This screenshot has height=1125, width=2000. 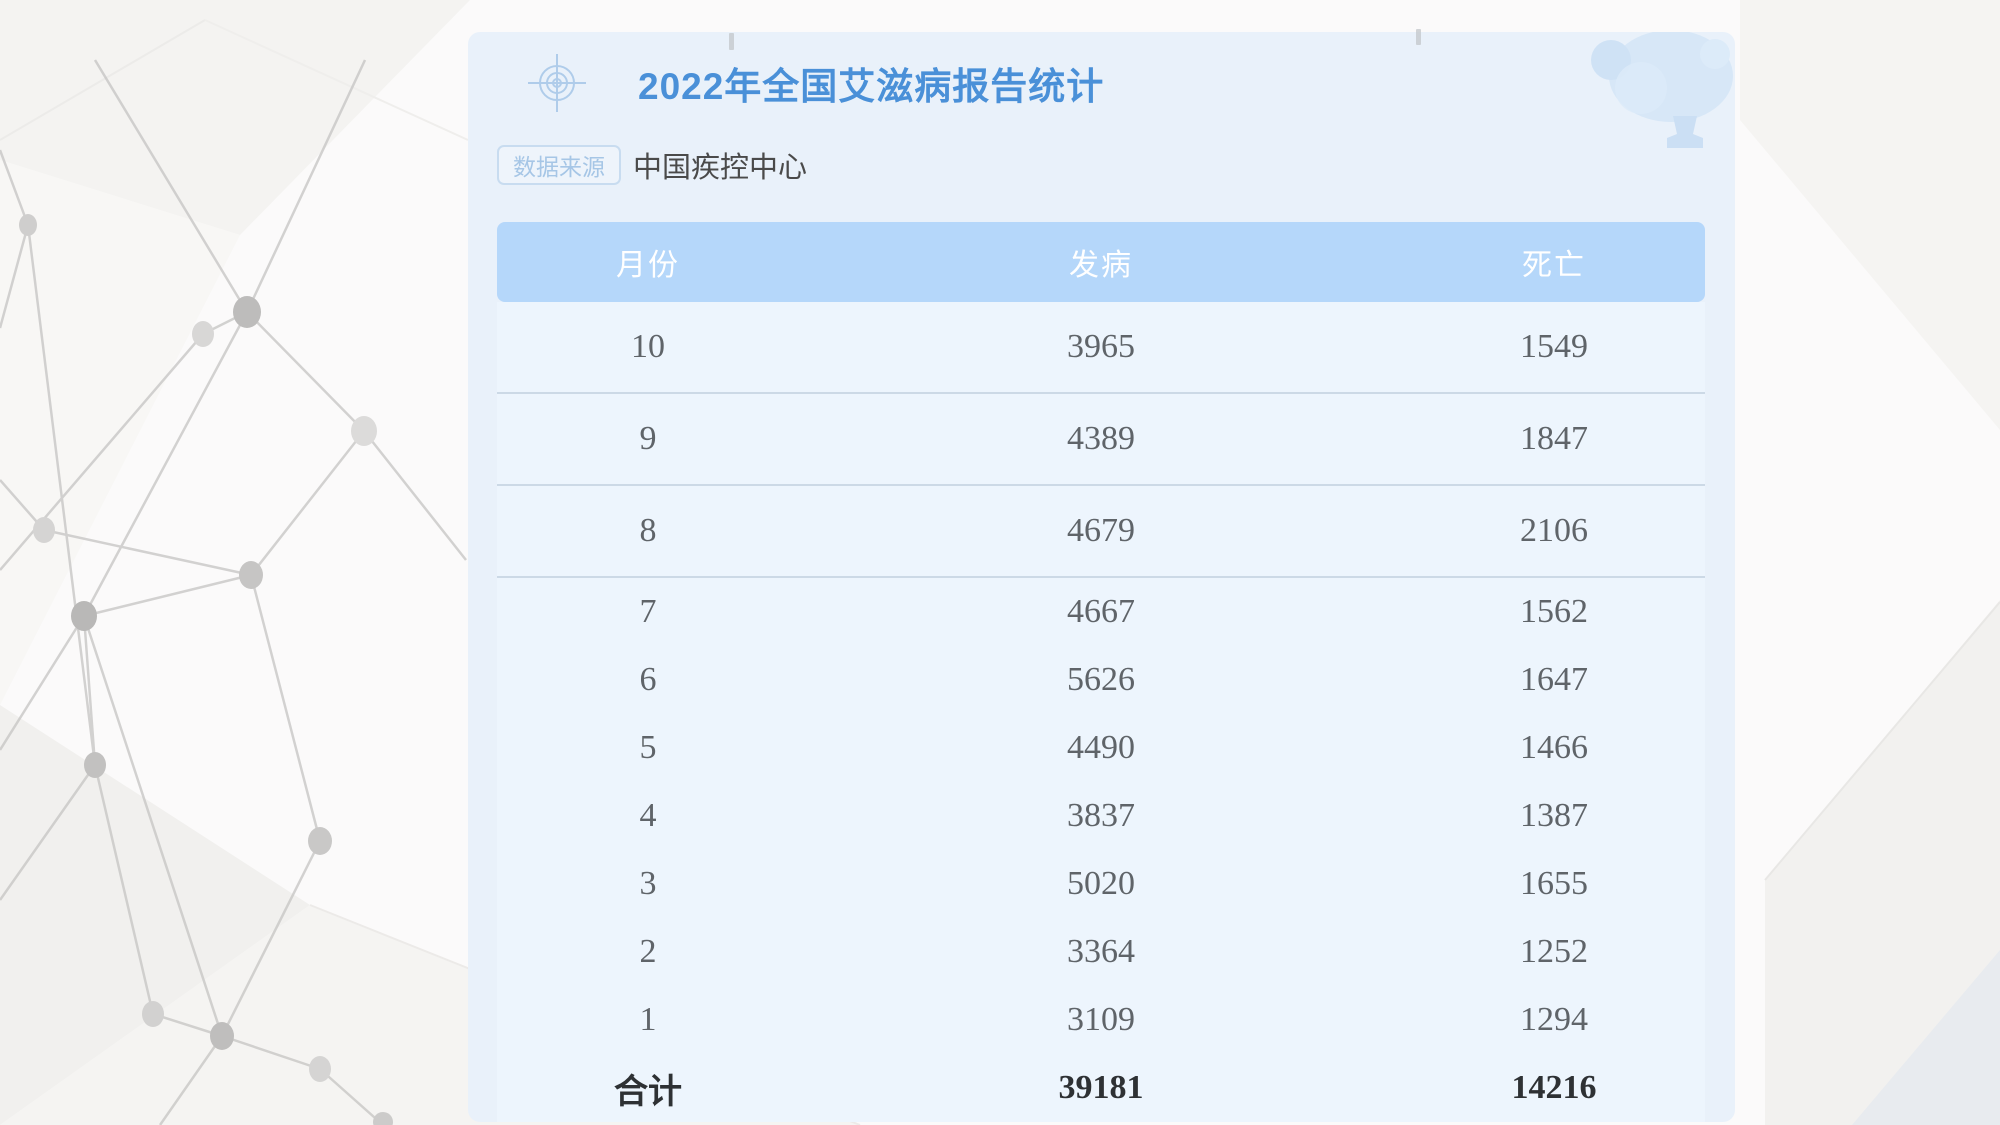 I want to click on table-row: 6 5626 1647, so click(x=1101, y=680).